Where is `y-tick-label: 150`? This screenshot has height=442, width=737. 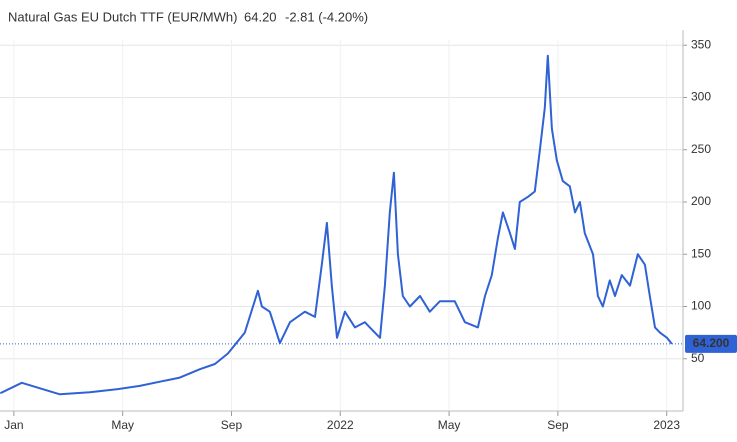
y-tick-label: 150 is located at coordinates (701, 253).